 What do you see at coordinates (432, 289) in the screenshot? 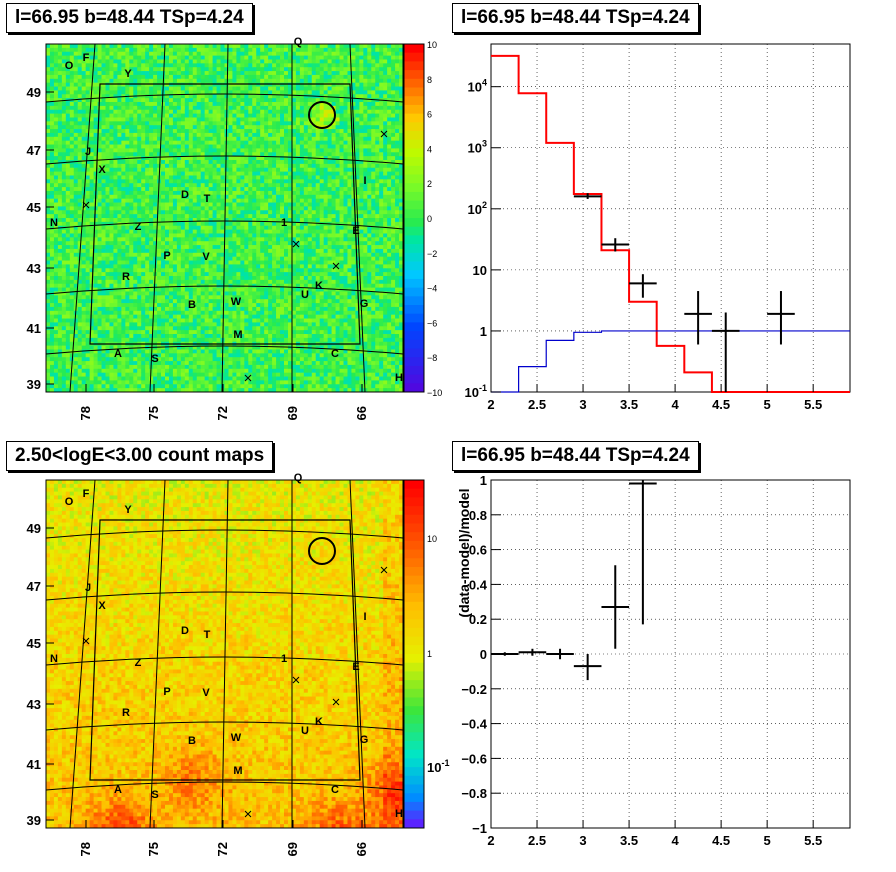
I see `ts-map-colorbar-tick: −4` at bounding box center [432, 289].